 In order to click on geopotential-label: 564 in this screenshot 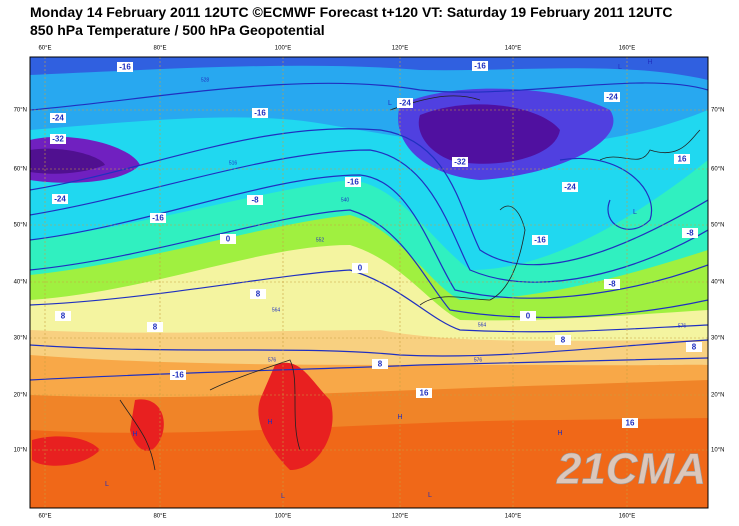, I will do `click(482, 325)`.